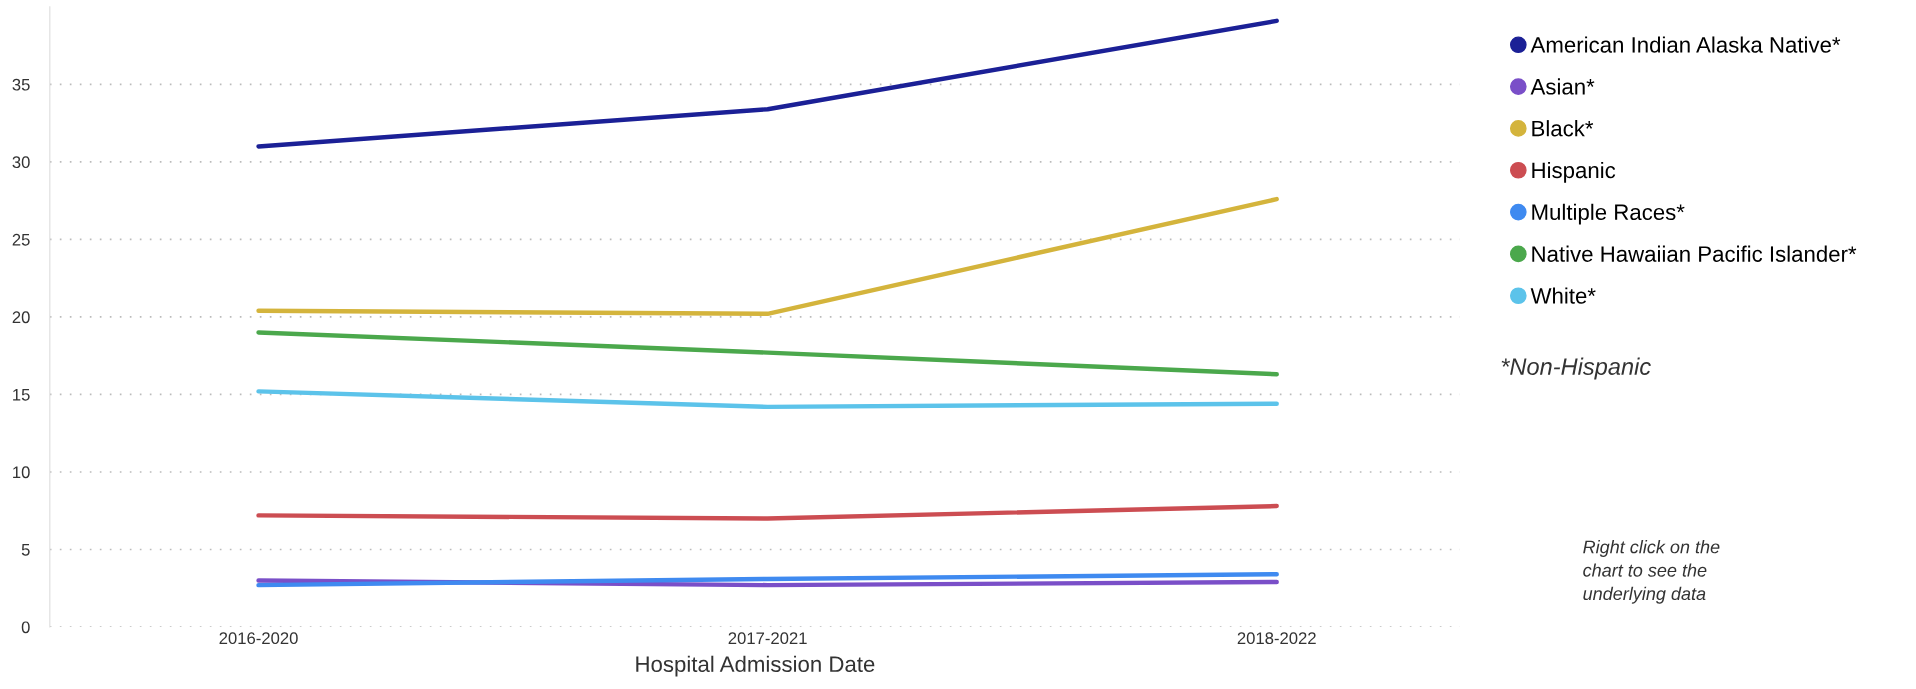 The image size is (1916, 689). I want to click on y-tick-label: 15, so click(21, 395).